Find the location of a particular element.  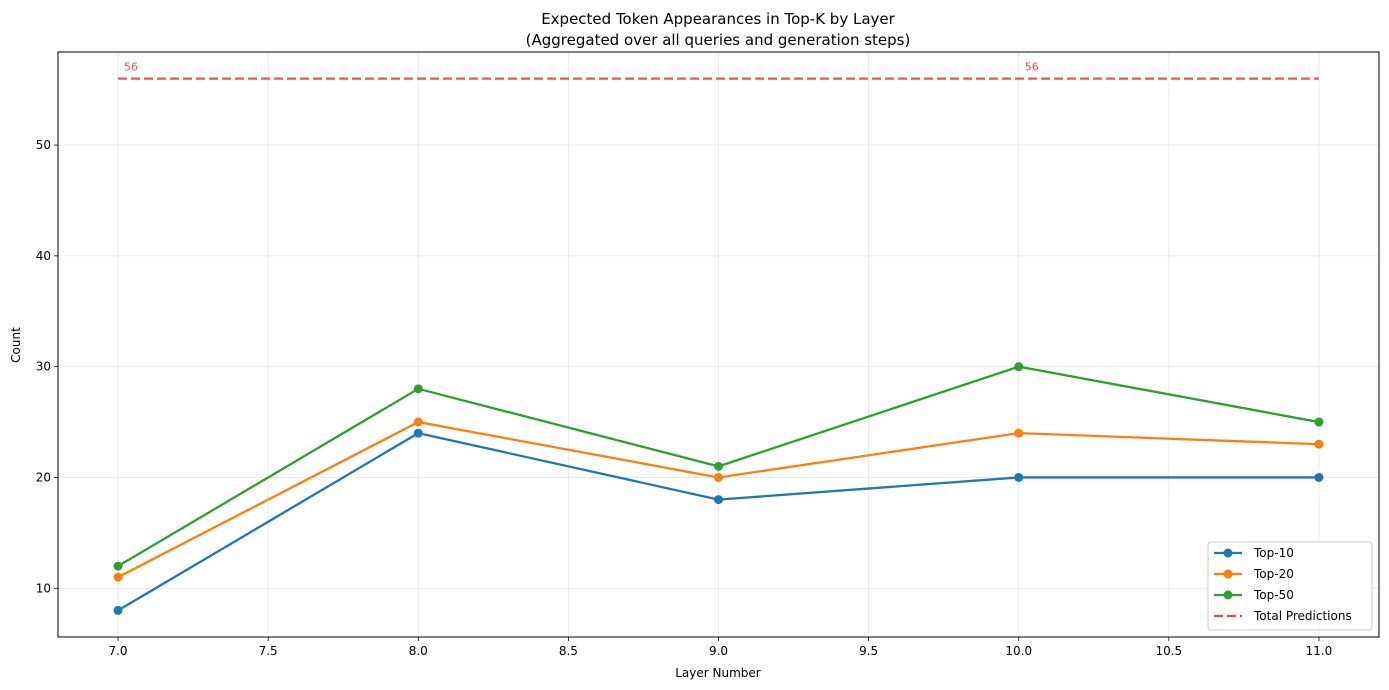

x-tick-label: 9.0 is located at coordinates (718, 651).